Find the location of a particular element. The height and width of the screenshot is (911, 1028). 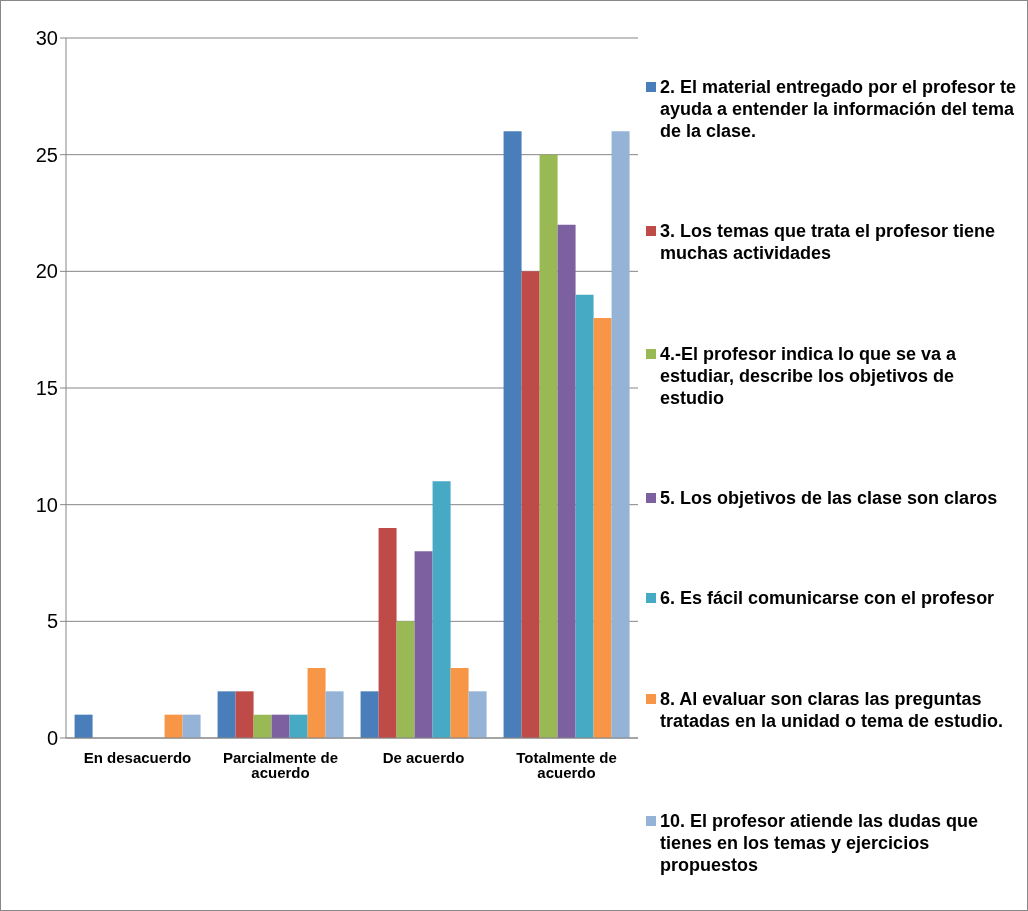

y-tick-label: 15 is located at coordinates (46, 388).